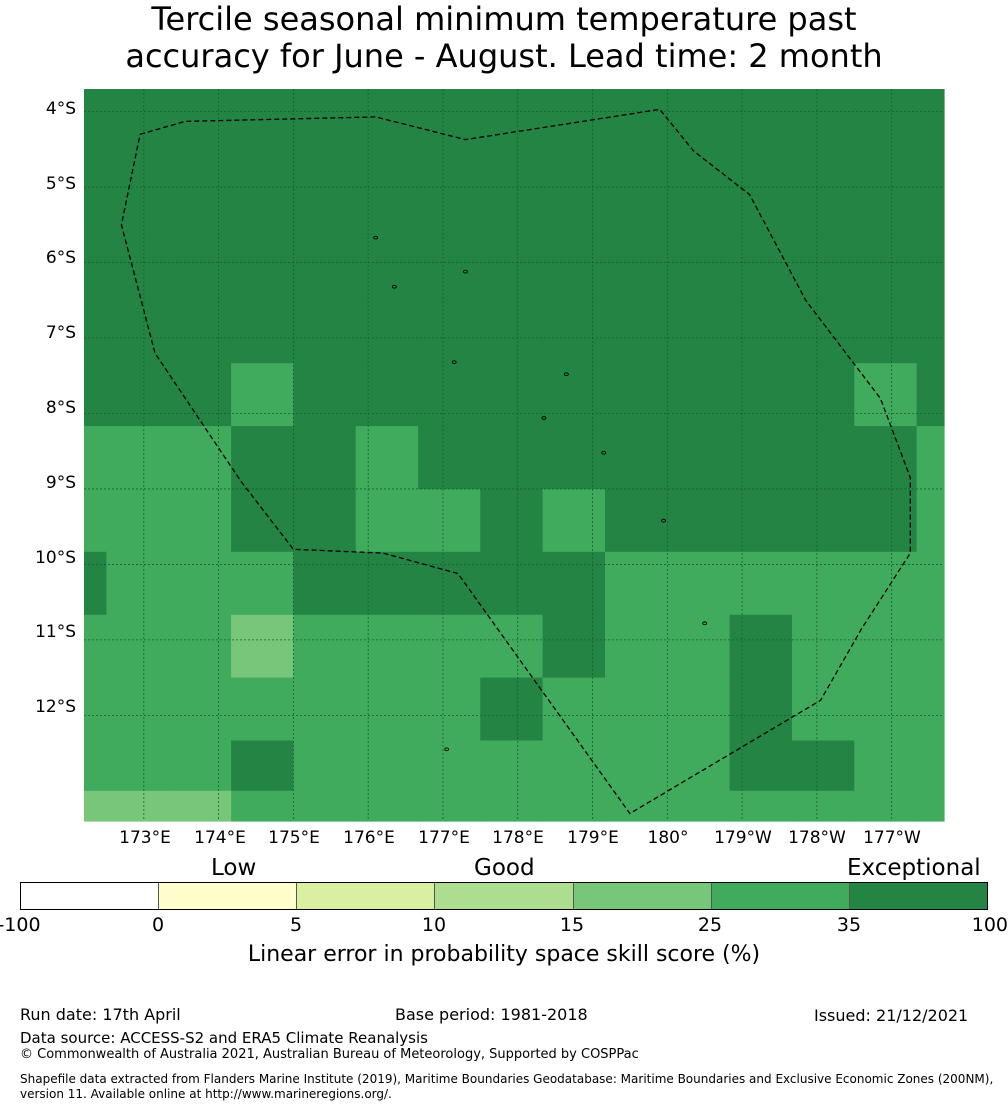 Image resolution: width=1008 pixels, height=1110 pixels. I want to click on lon-label-179w: 179°W, so click(743, 838).